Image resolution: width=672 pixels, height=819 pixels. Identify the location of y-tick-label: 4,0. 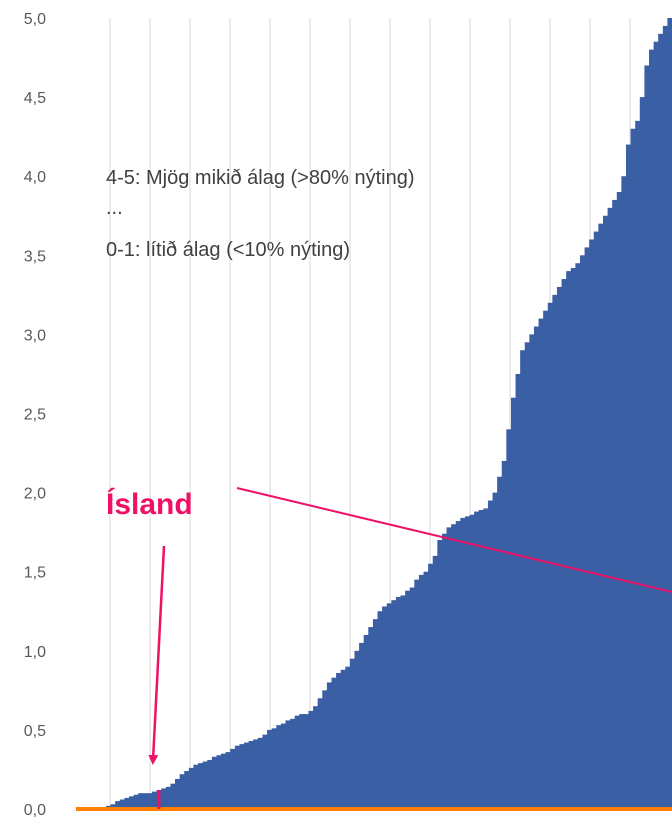
(35, 177).